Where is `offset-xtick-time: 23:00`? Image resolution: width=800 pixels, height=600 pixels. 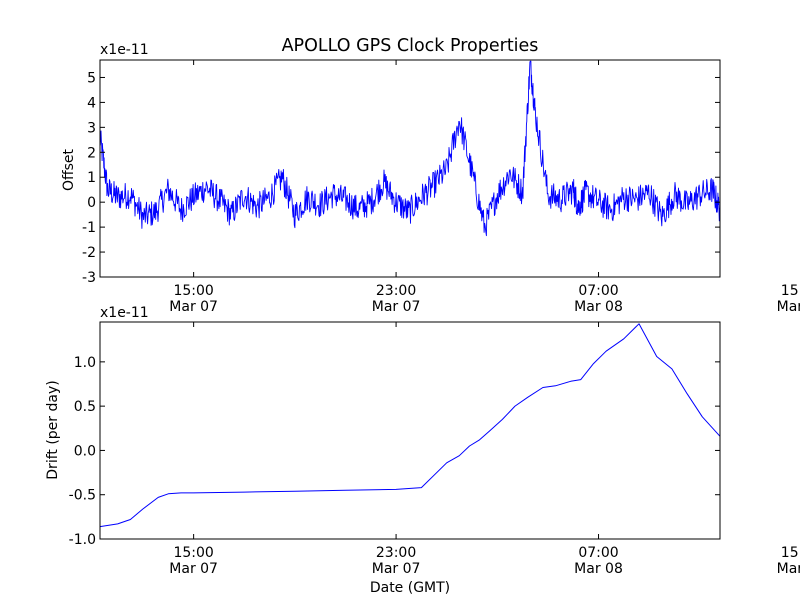
offset-xtick-time: 23:00 is located at coordinates (396, 291).